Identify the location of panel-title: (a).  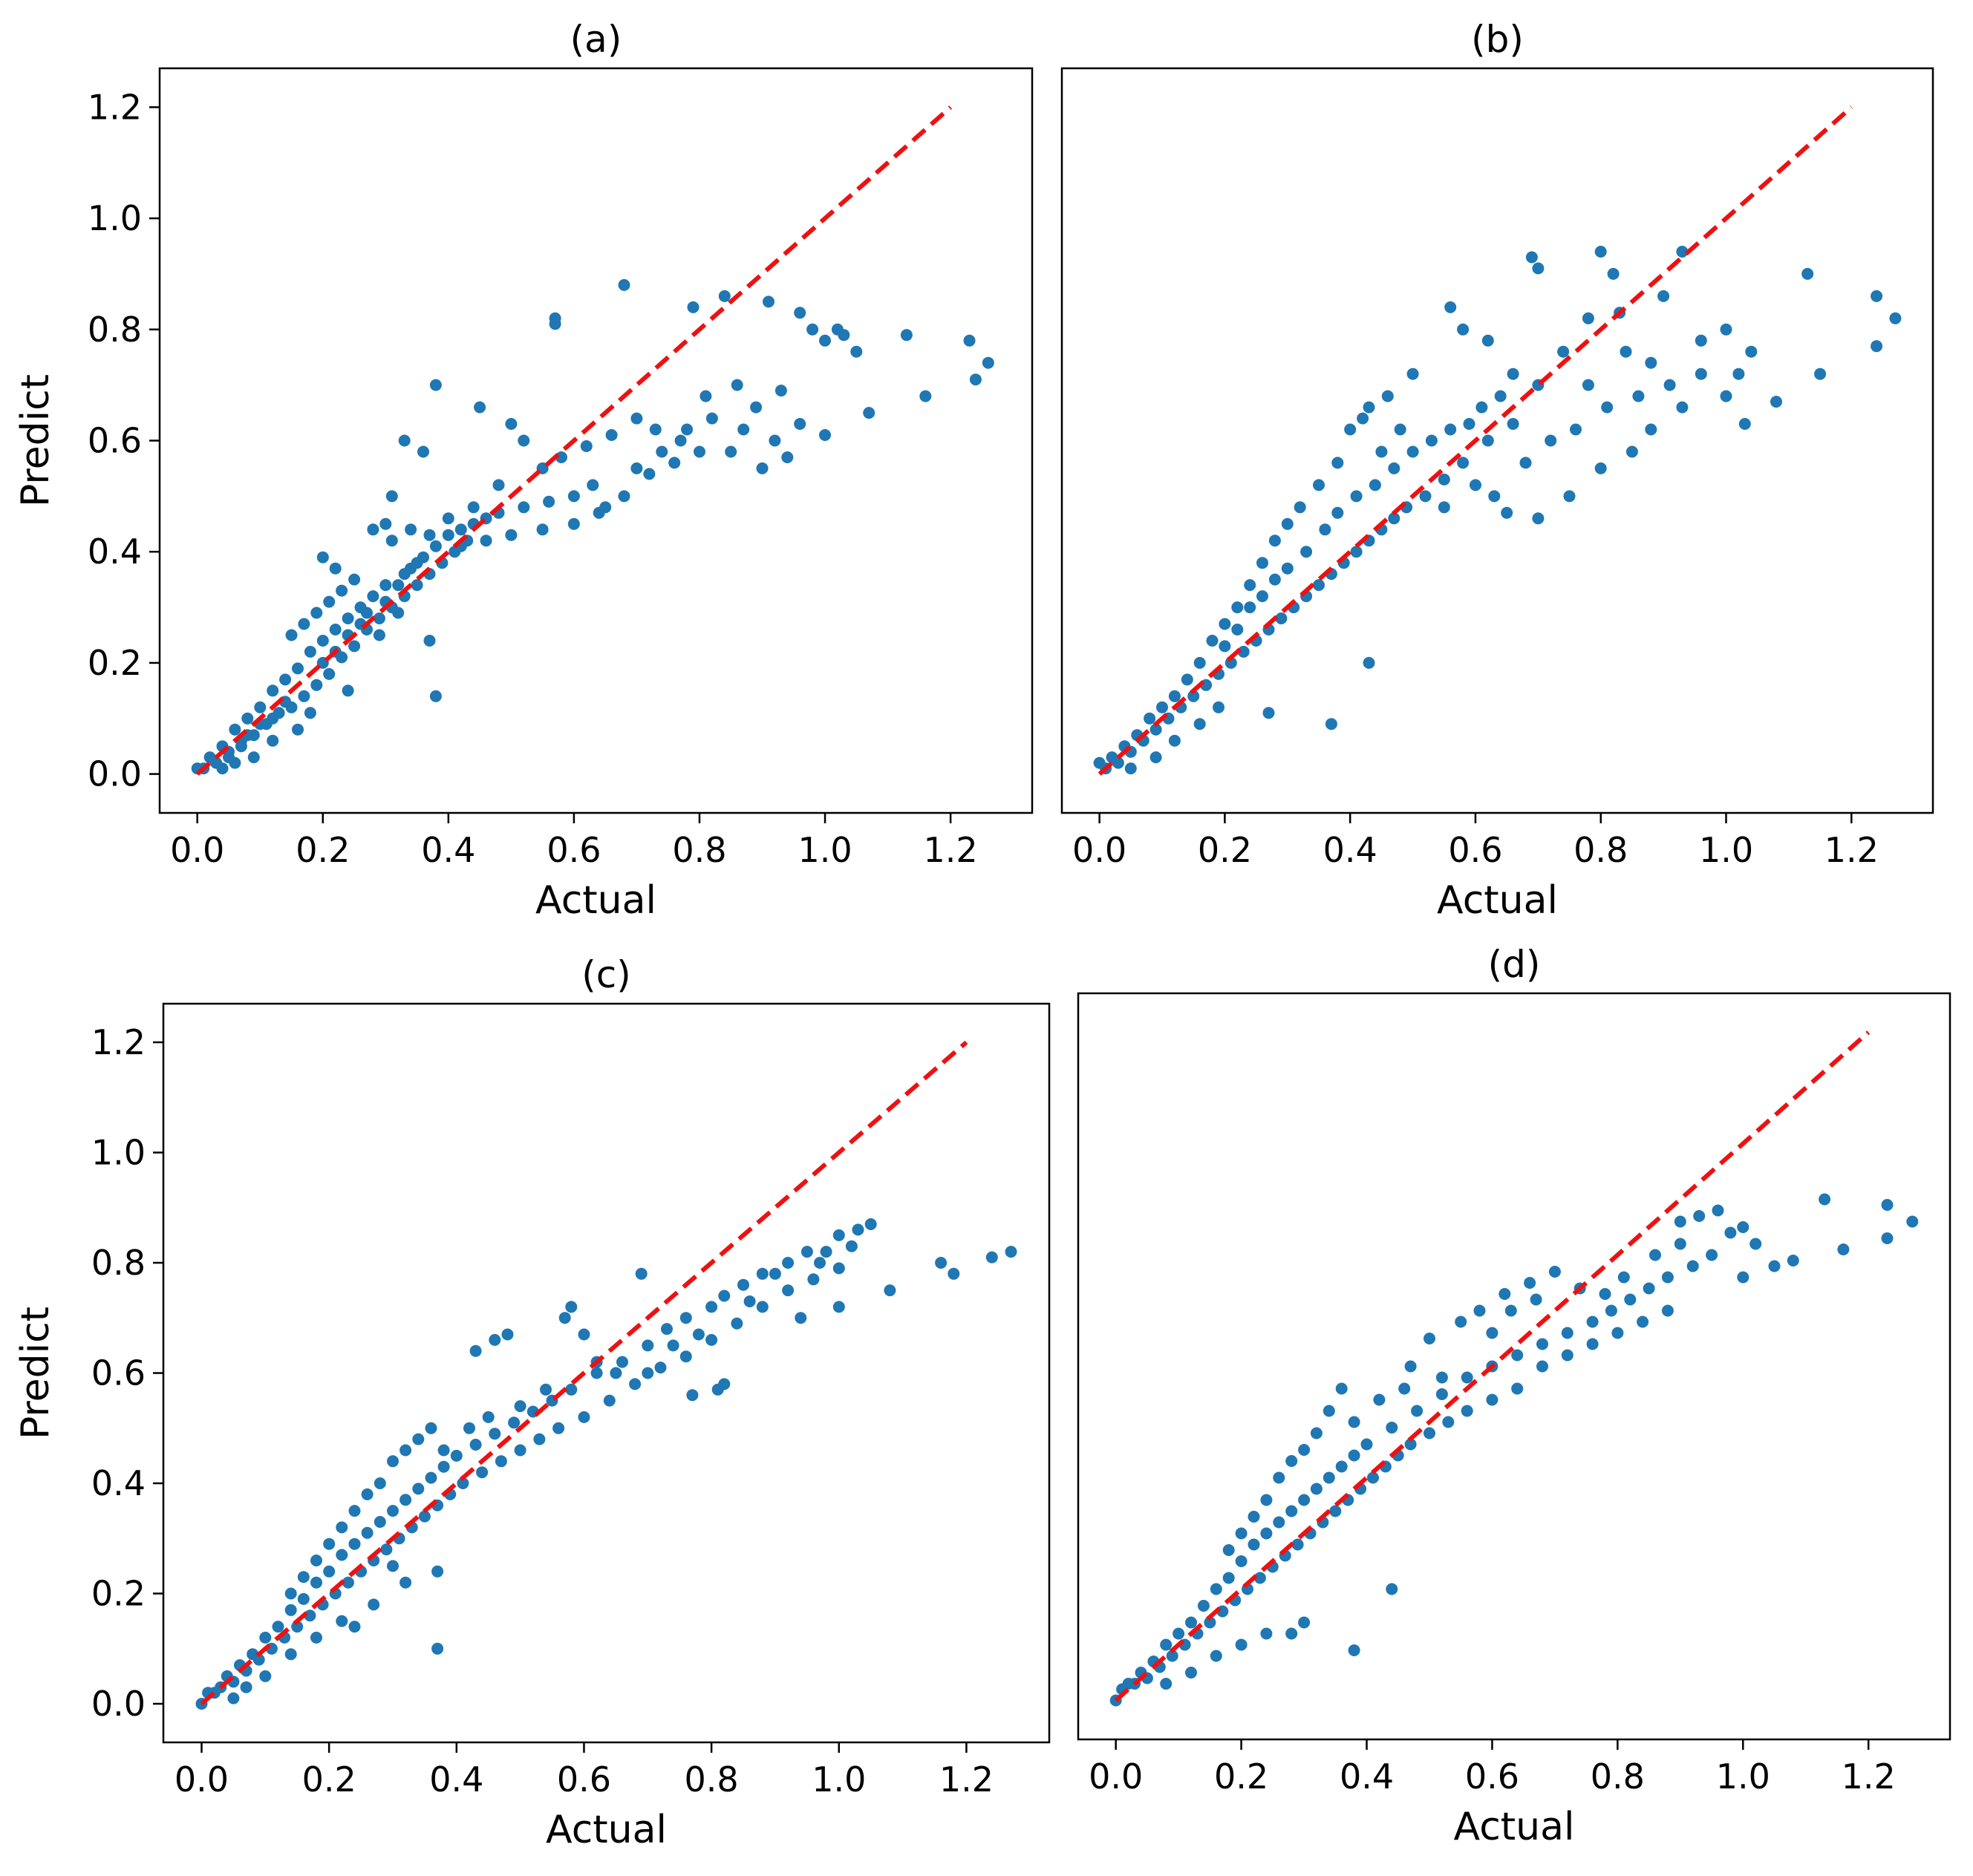
(596, 39).